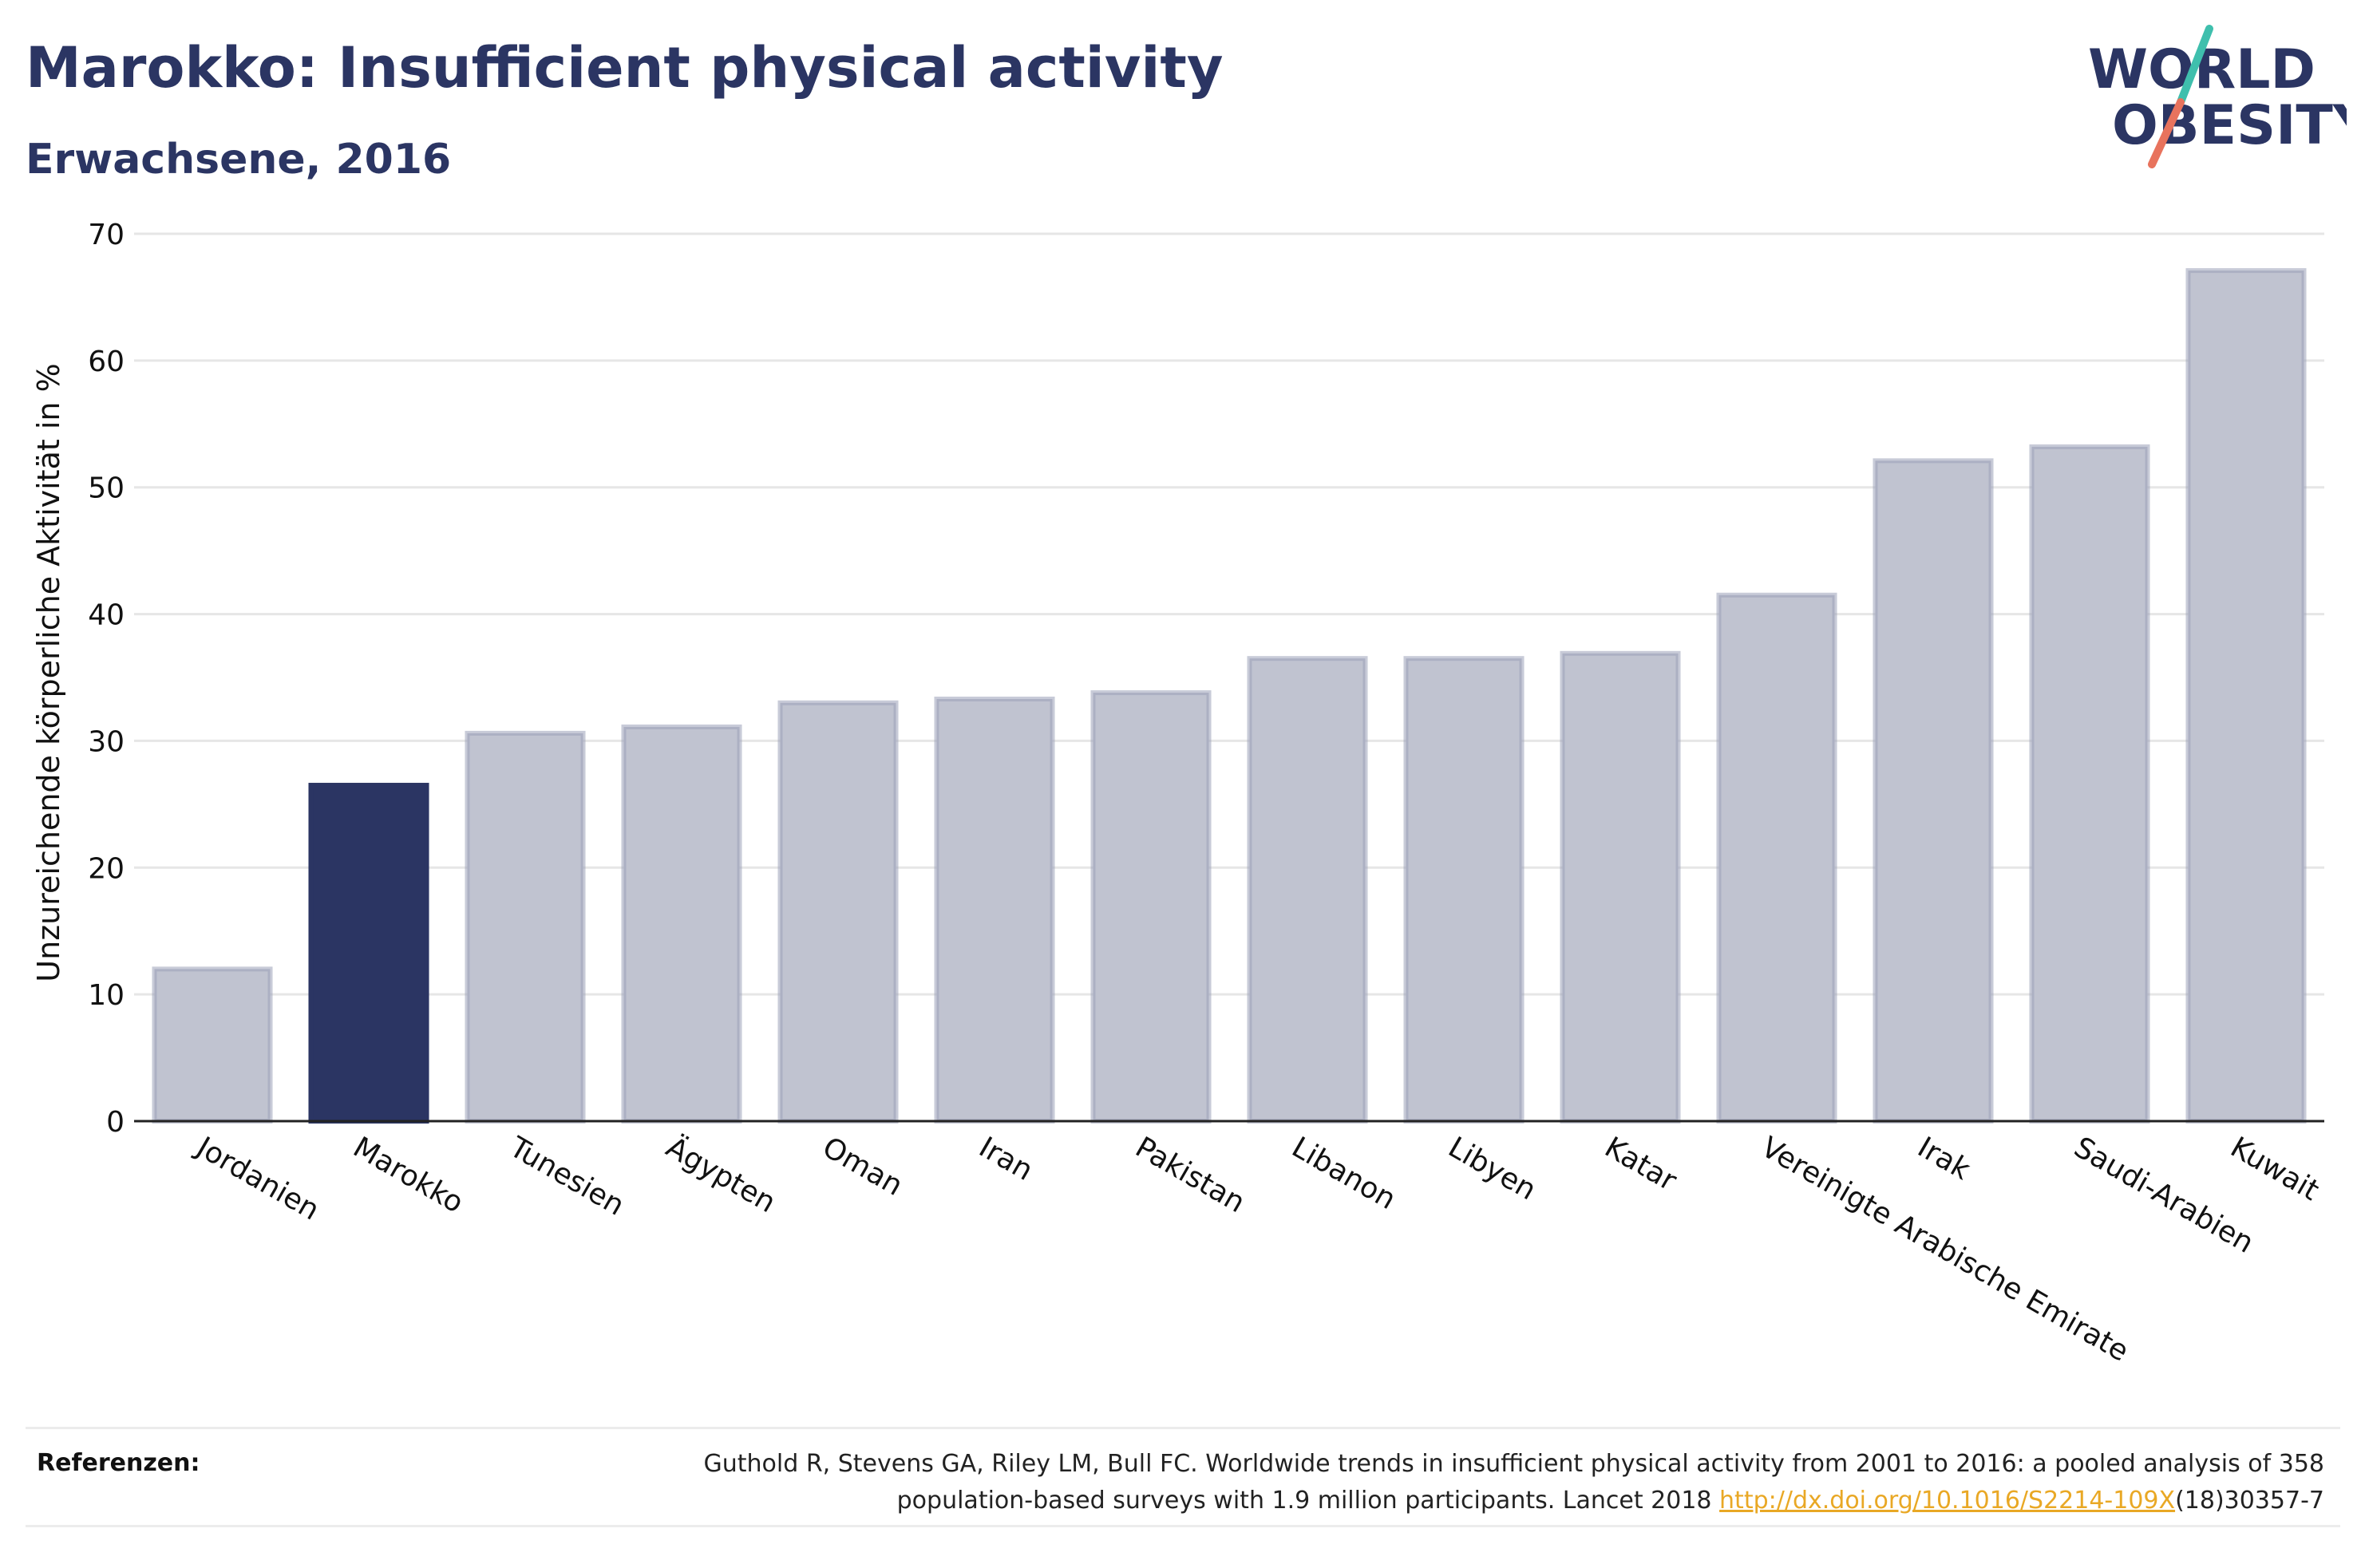  Describe the element at coordinates (106, 362) in the screenshot. I see `y-tick-label: 60` at that location.